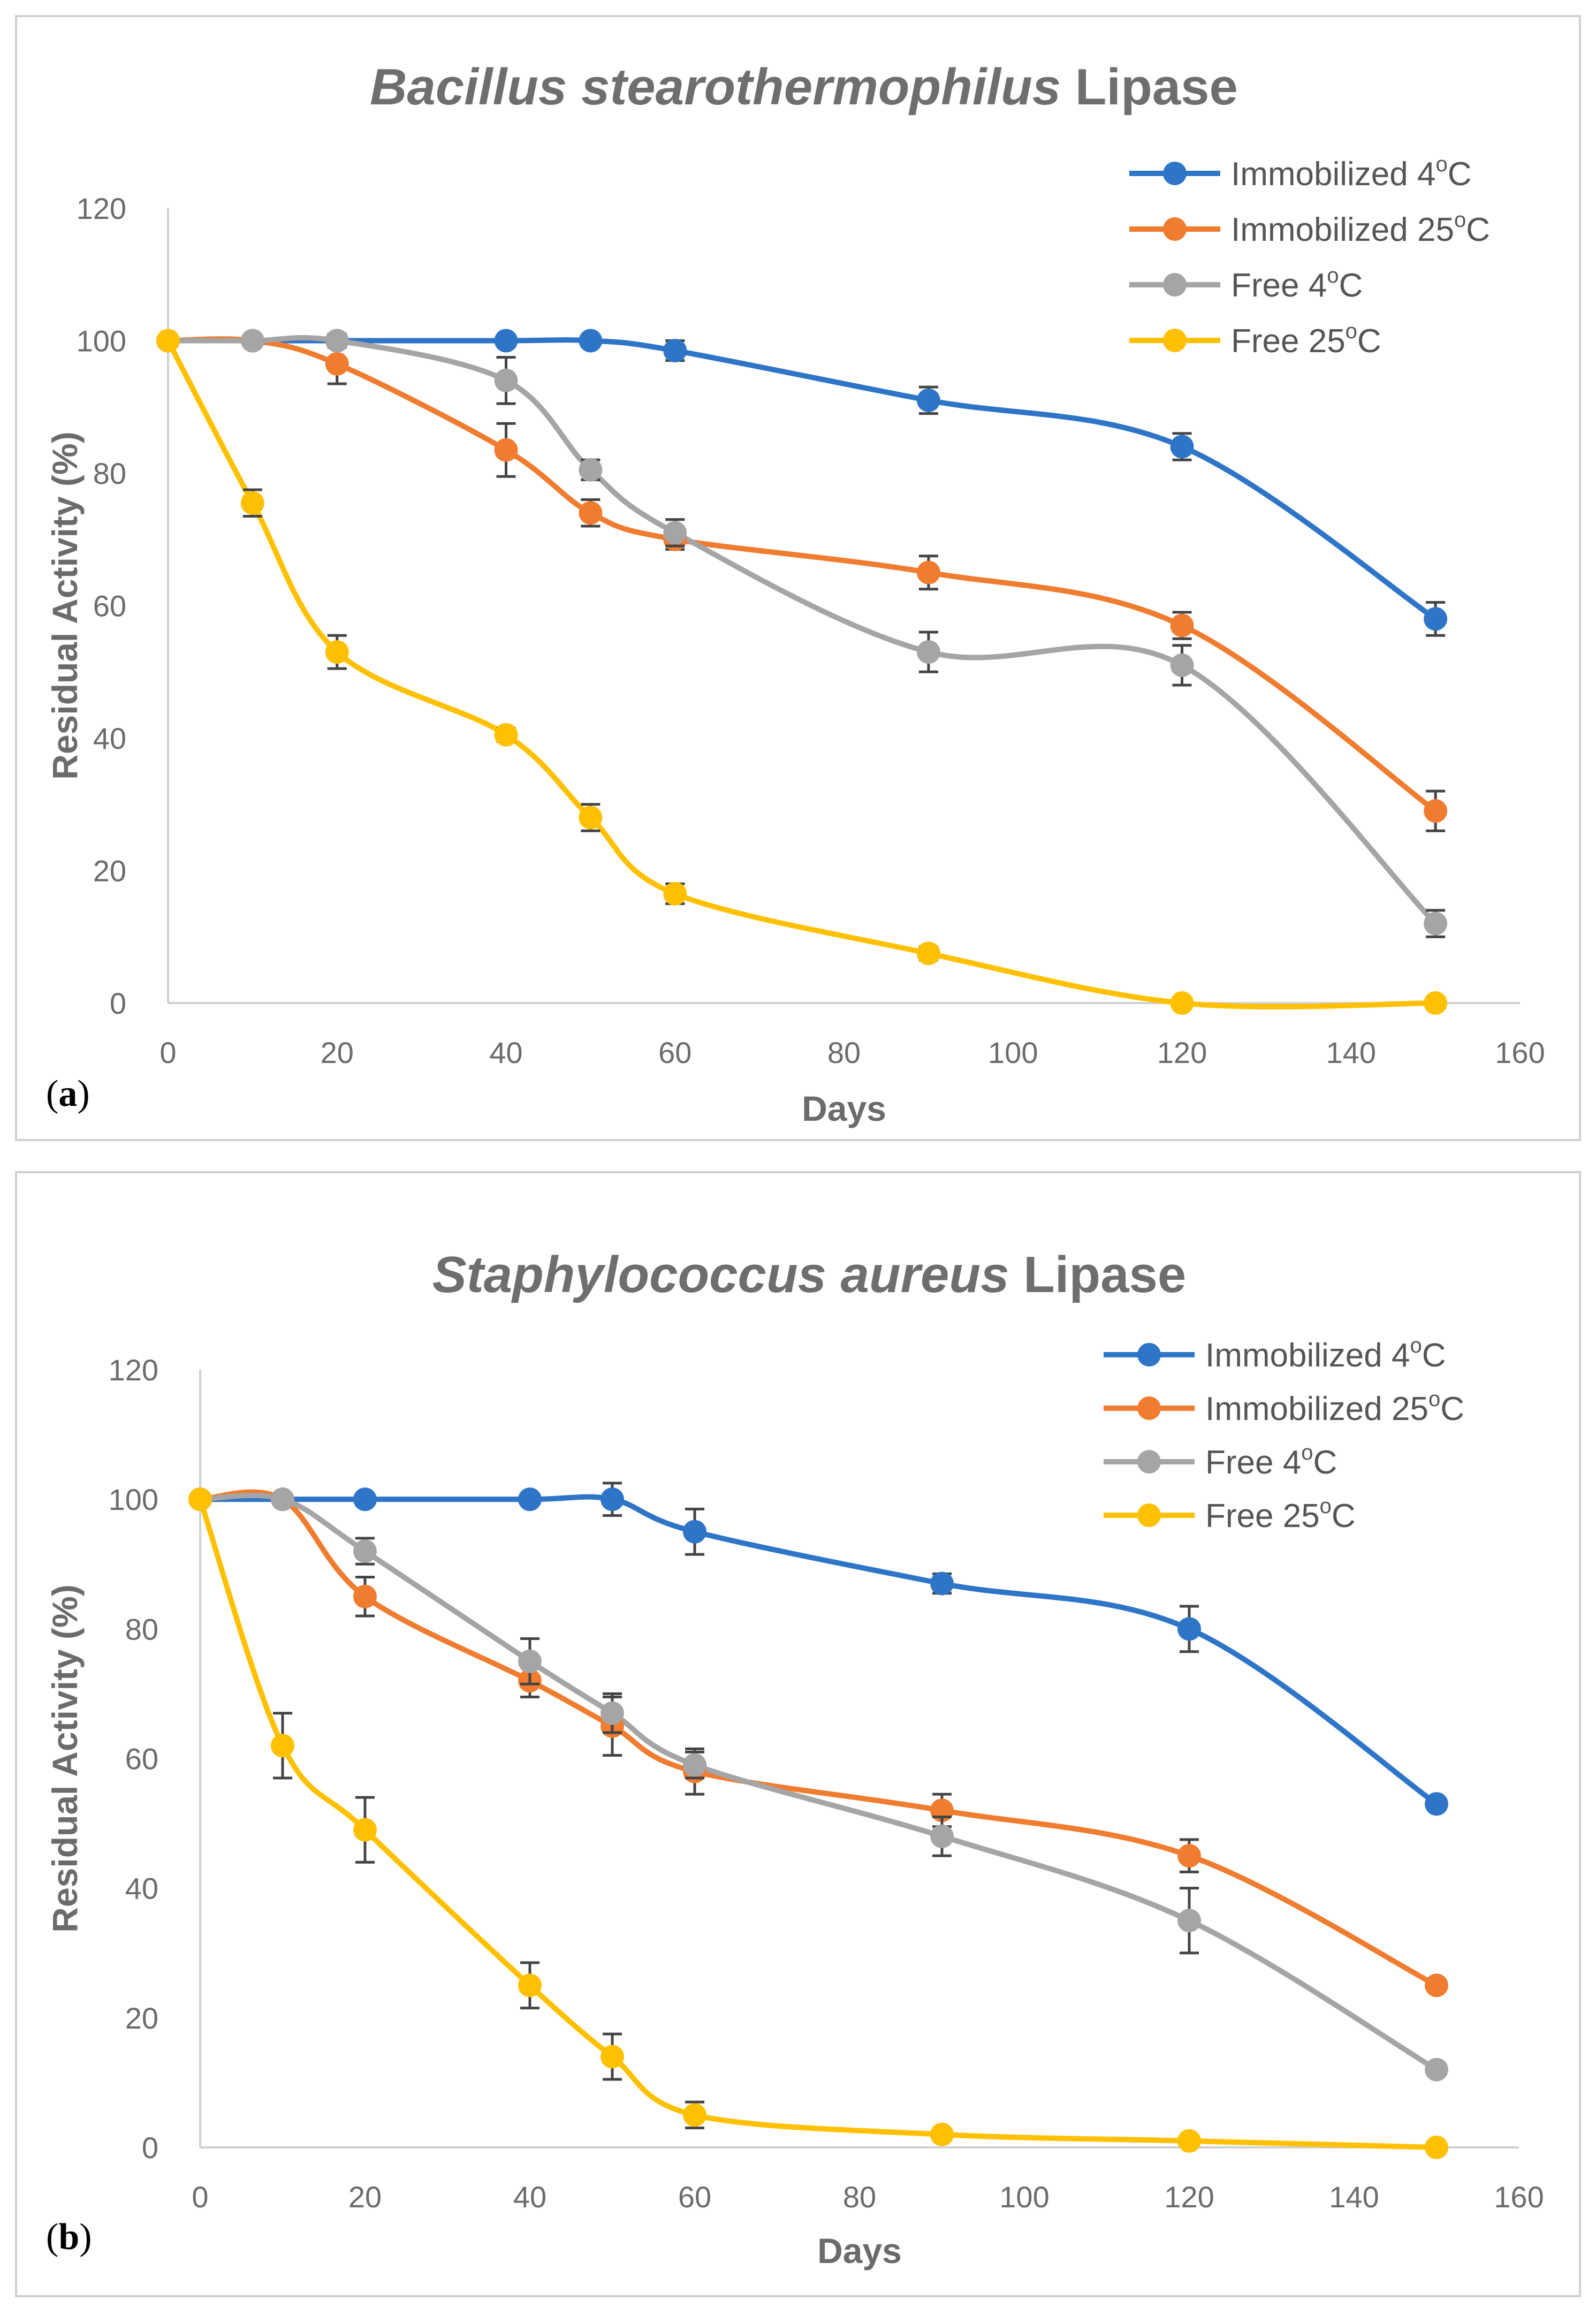 The image size is (1596, 2316). What do you see at coordinates (1441, 165) in the screenshot?
I see `chart-a-legend-degree-0: o` at bounding box center [1441, 165].